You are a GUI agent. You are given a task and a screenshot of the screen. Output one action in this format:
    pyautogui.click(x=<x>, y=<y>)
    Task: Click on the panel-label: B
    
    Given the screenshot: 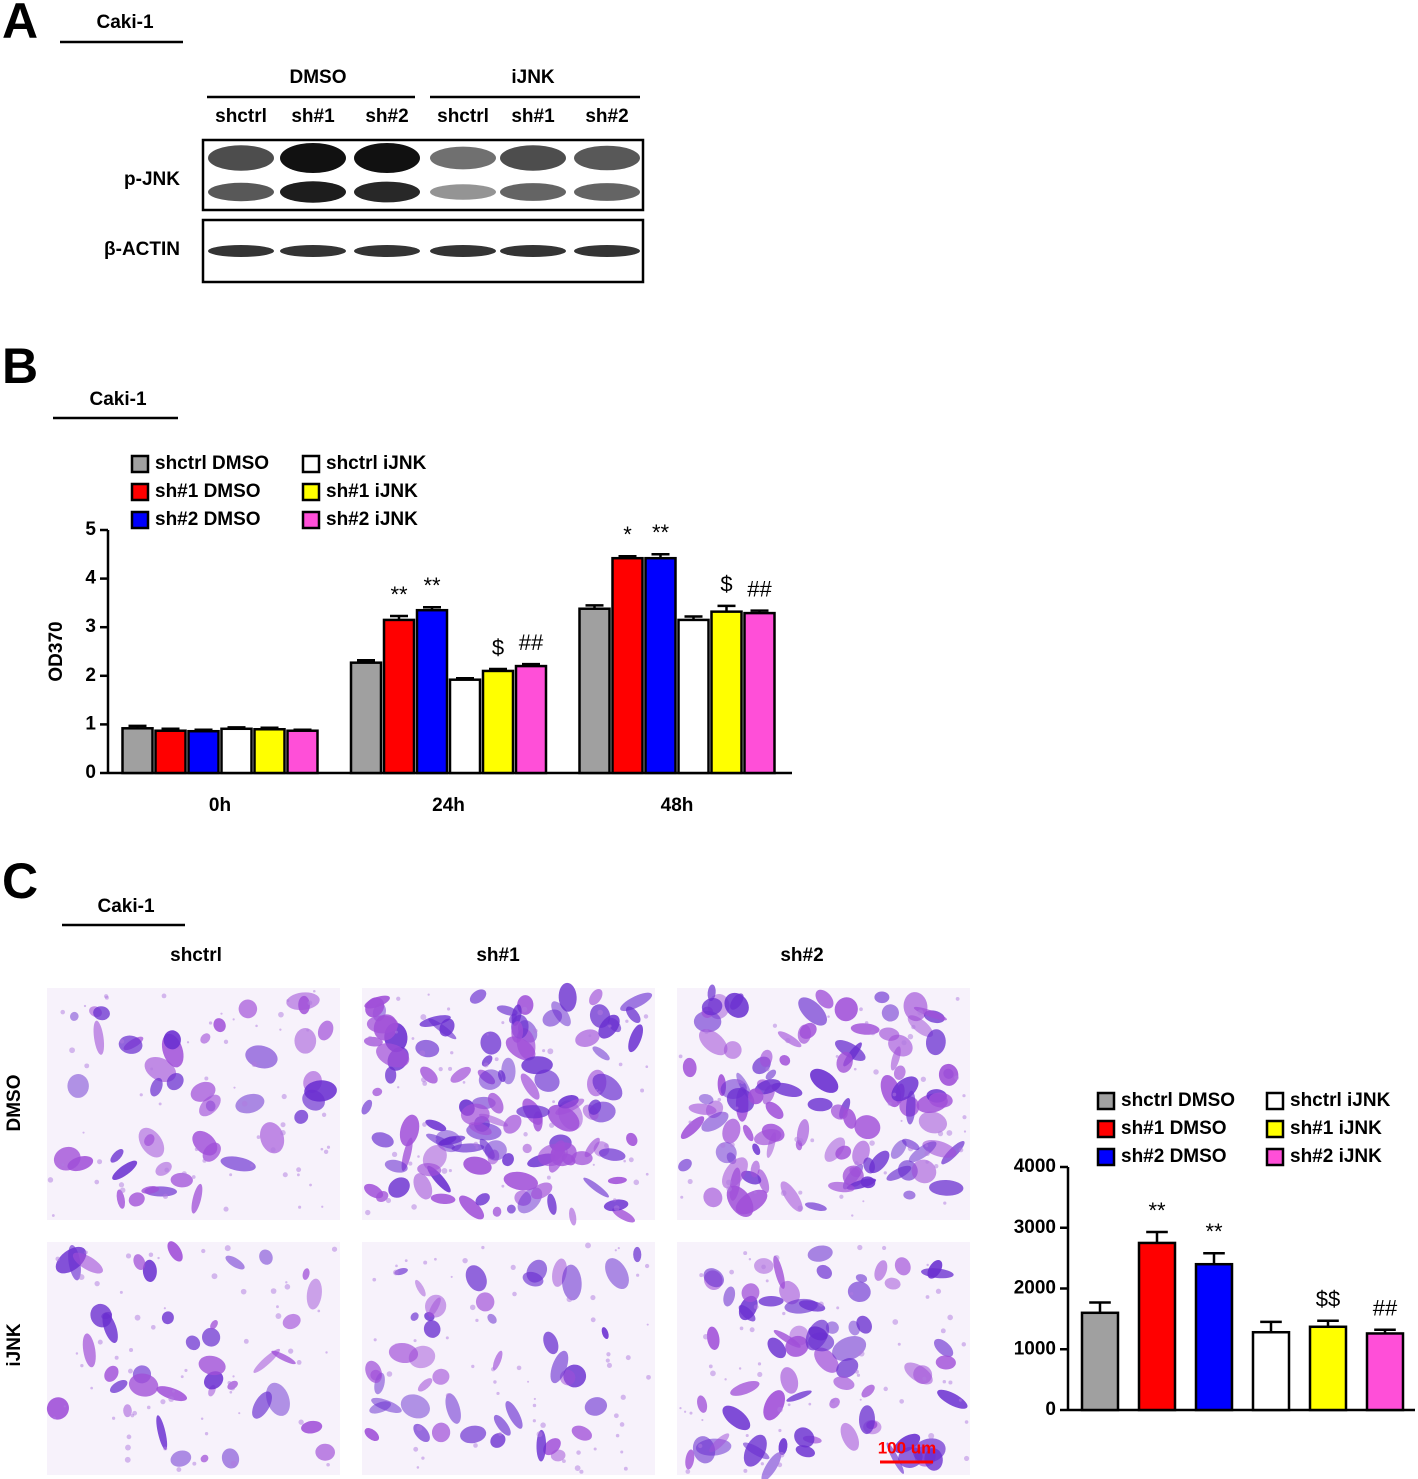 What is the action you would take?
    pyautogui.click(x=20, y=366)
    